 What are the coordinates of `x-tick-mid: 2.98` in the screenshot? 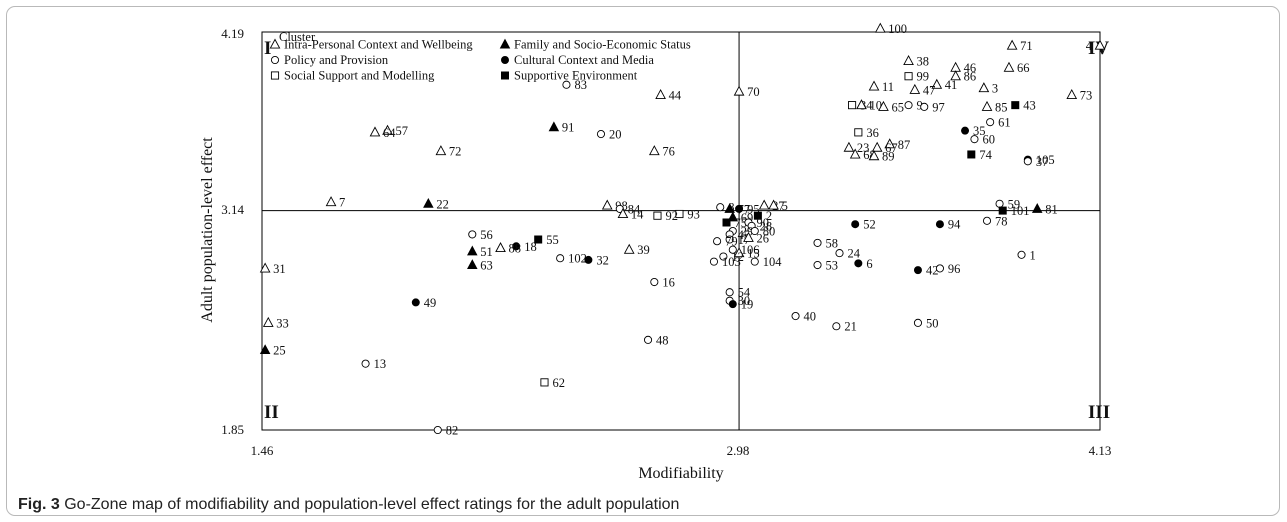 It's located at (738, 450).